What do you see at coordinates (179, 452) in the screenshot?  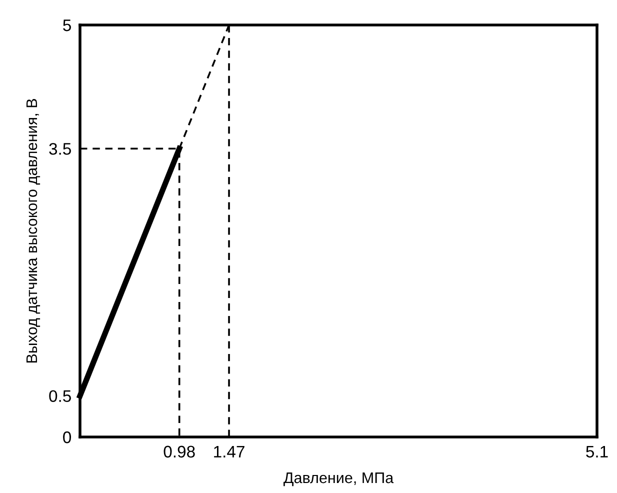 I see `x-tick-label: 0.98` at bounding box center [179, 452].